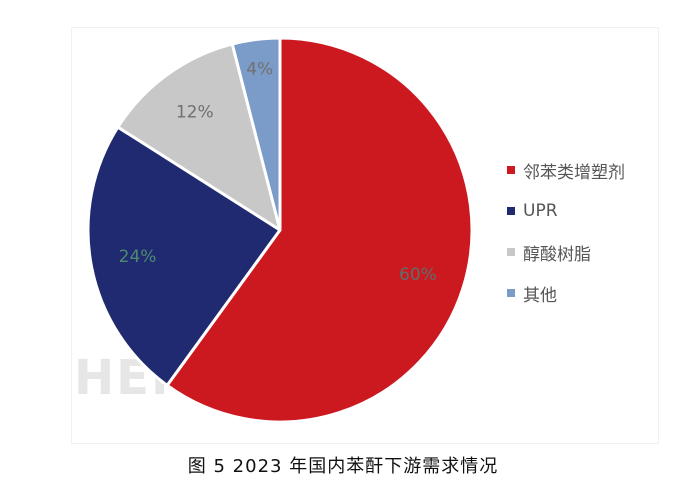 This screenshot has width=686, height=491. What do you see at coordinates (540, 211) in the screenshot?
I see `legend-label: UPR` at bounding box center [540, 211].